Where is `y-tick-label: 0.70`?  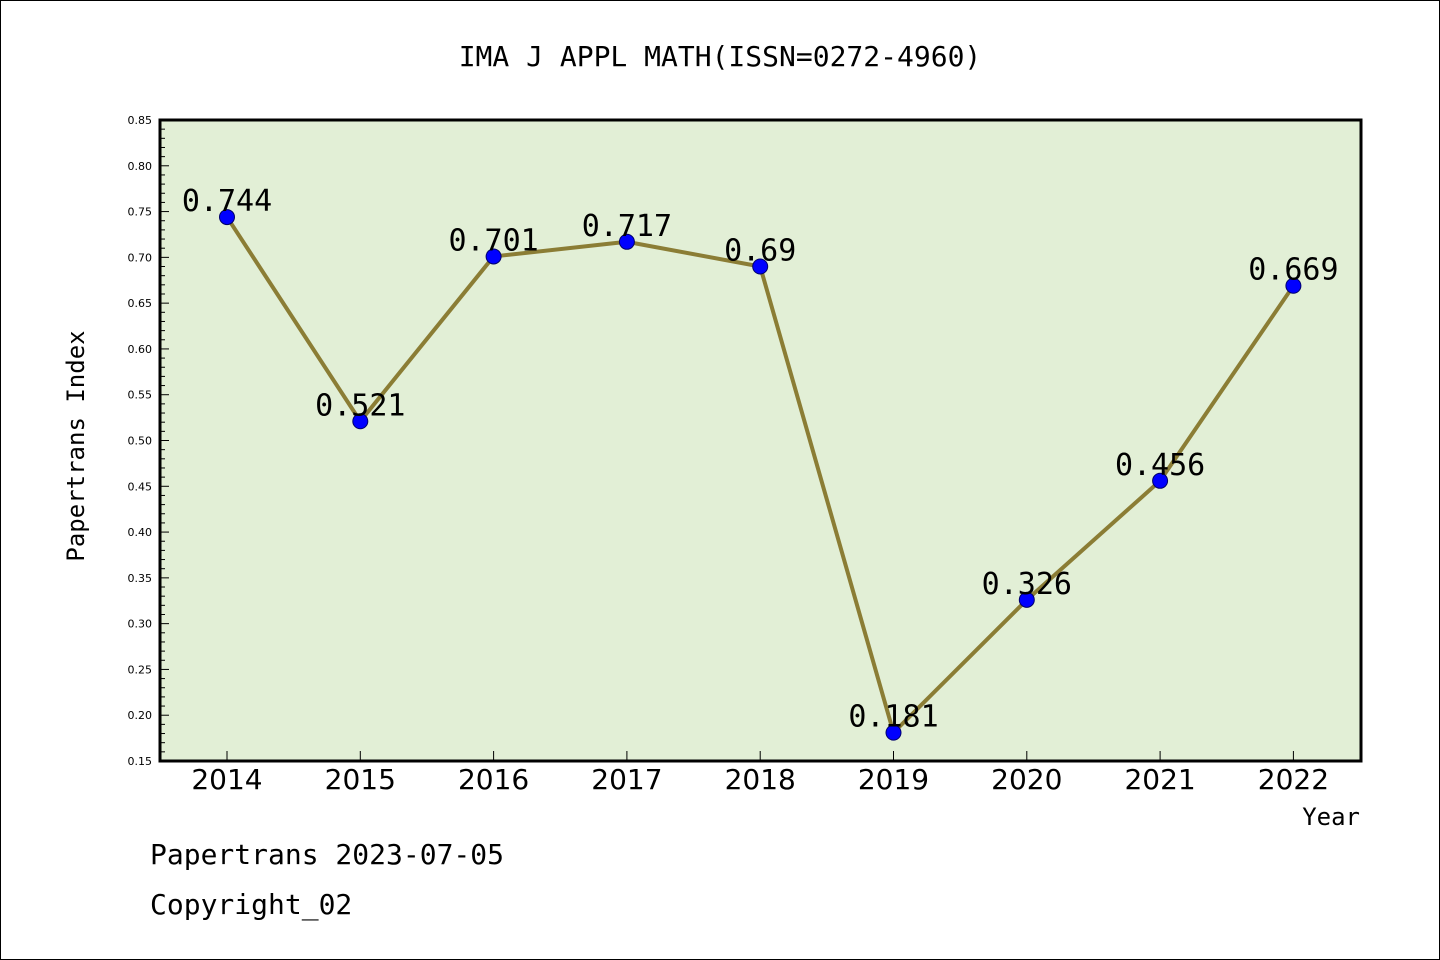
y-tick-label: 0.70 is located at coordinates (140, 257).